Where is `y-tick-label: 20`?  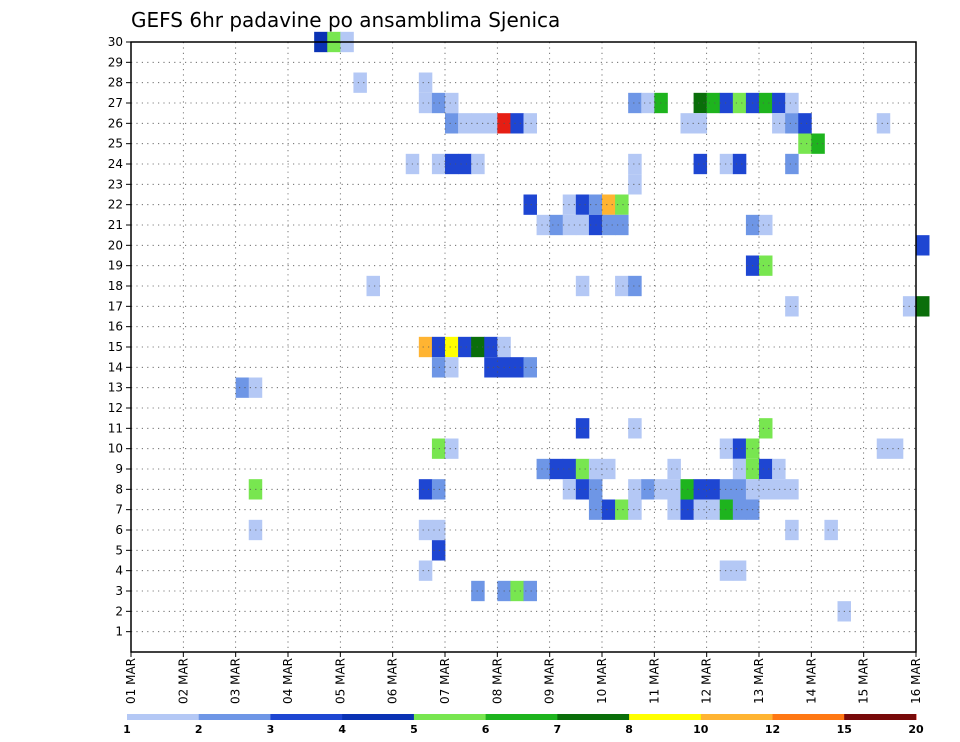 y-tick-label: 20 is located at coordinates (115, 245).